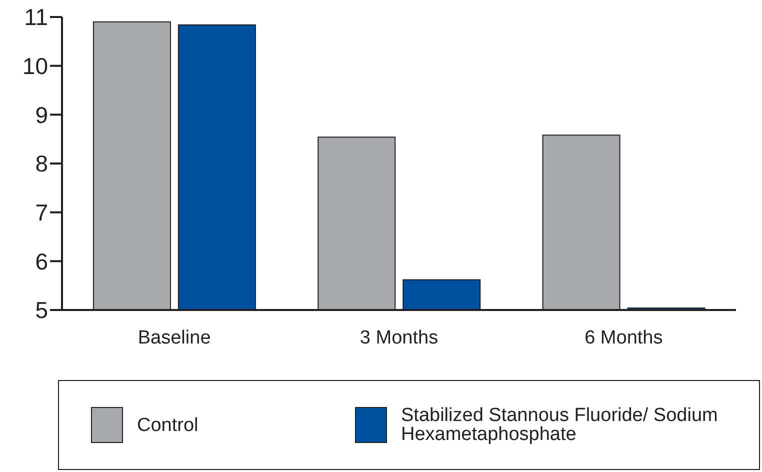 This screenshot has height=472, width=762. What do you see at coordinates (623, 337) in the screenshot?
I see `x-tick-label: 6 Months` at bounding box center [623, 337].